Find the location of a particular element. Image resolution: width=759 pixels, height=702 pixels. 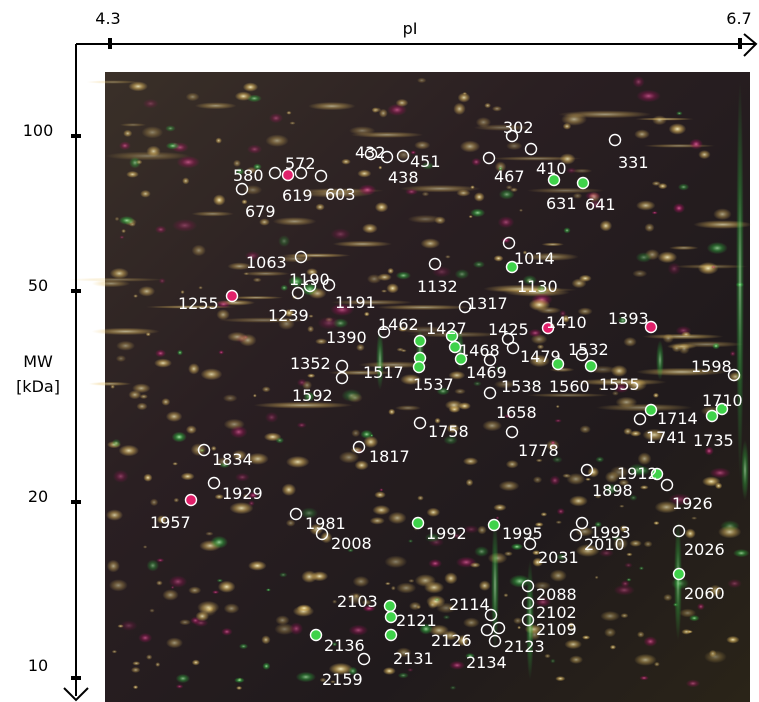

spot-label-1598: 1598 is located at coordinates (711, 366).